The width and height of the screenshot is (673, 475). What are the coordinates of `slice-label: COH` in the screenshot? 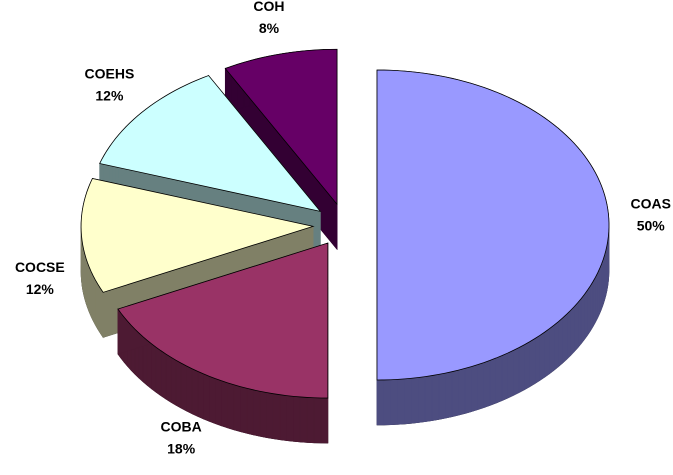 It's located at (268, 7).